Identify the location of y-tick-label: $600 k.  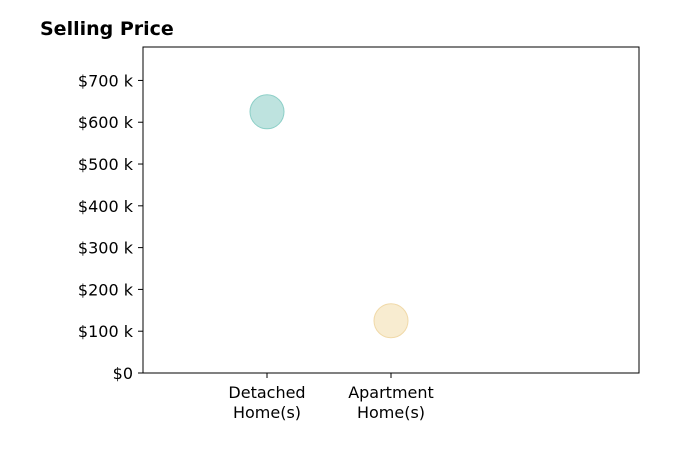
(106, 122).